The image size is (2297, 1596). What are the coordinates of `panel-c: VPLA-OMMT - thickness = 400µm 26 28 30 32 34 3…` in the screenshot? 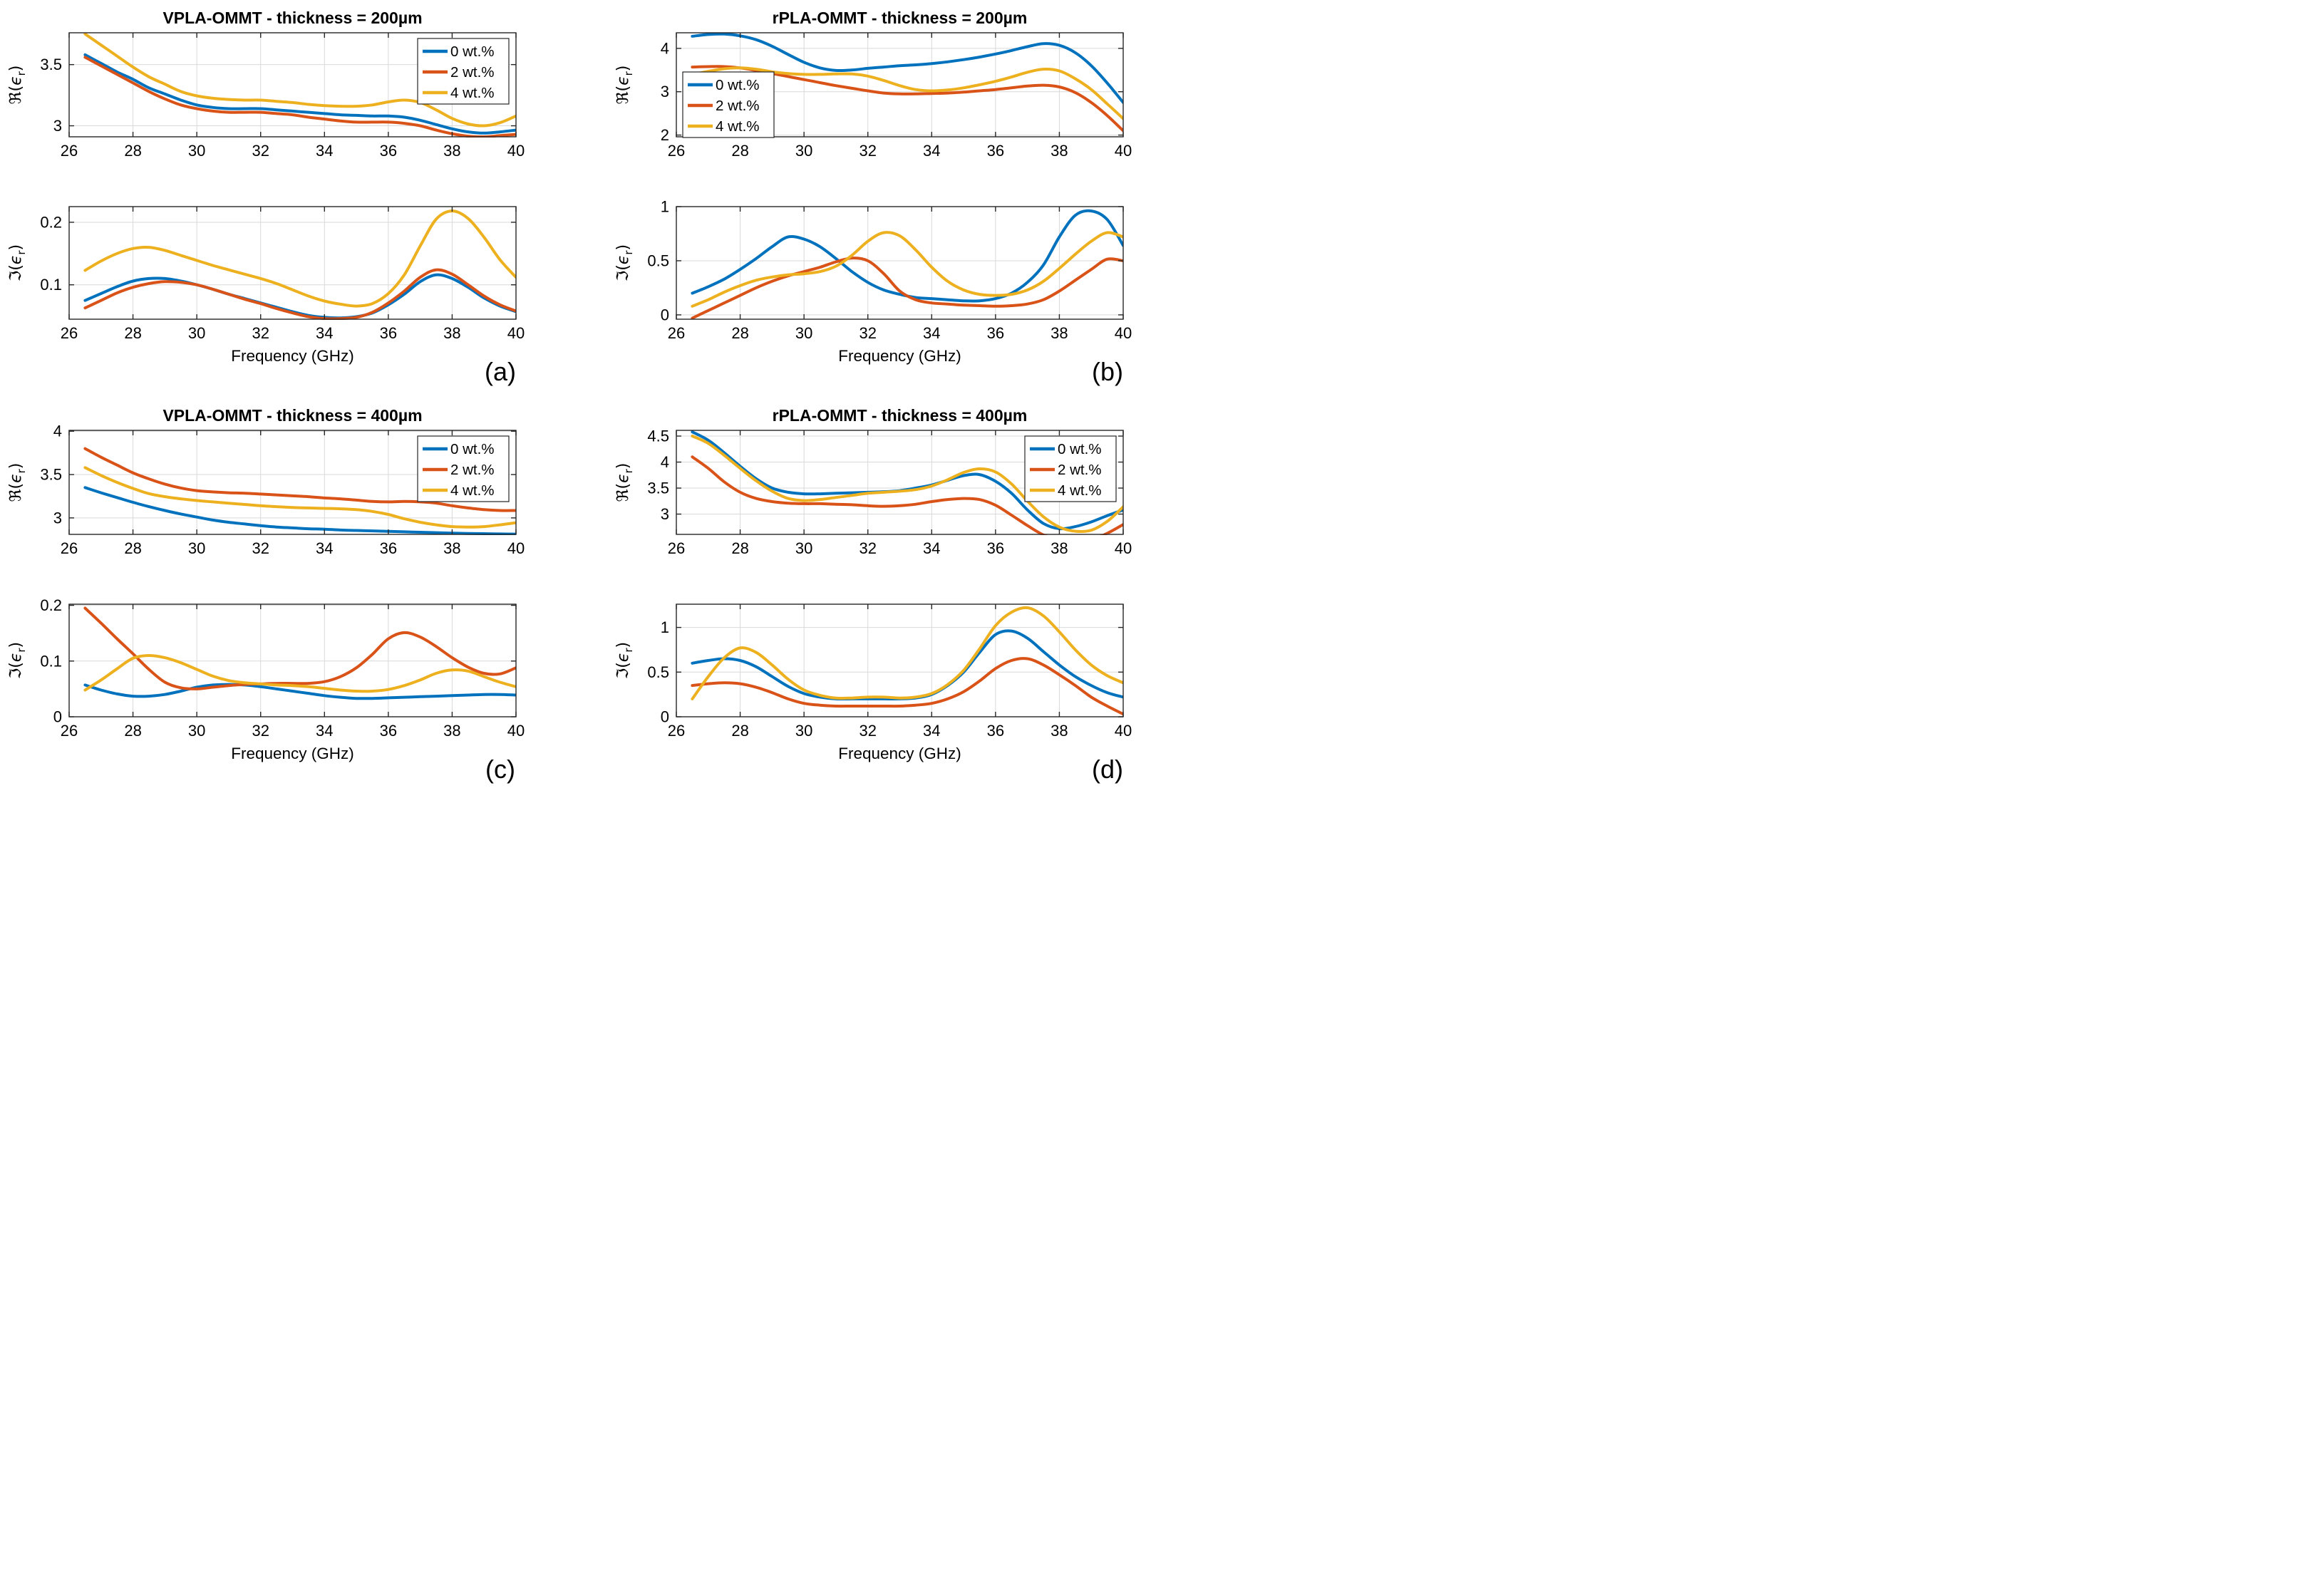 It's located at (282, 599).